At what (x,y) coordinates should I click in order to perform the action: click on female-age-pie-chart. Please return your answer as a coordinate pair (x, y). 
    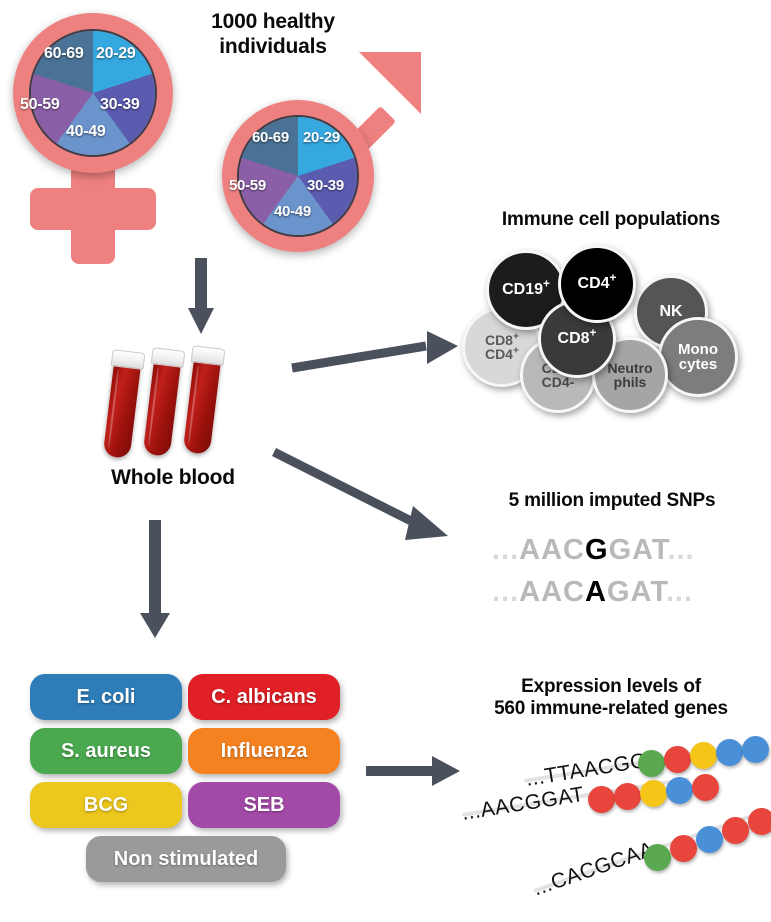
    Looking at the image, I should click on (93, 93).